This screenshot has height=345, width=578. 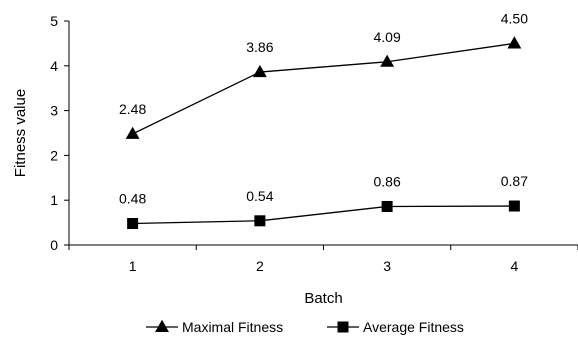 What do you see at coordinates (54, 111) in the screenshot?
I see `y-tick-label: 3` at bounding box center [54, 111].